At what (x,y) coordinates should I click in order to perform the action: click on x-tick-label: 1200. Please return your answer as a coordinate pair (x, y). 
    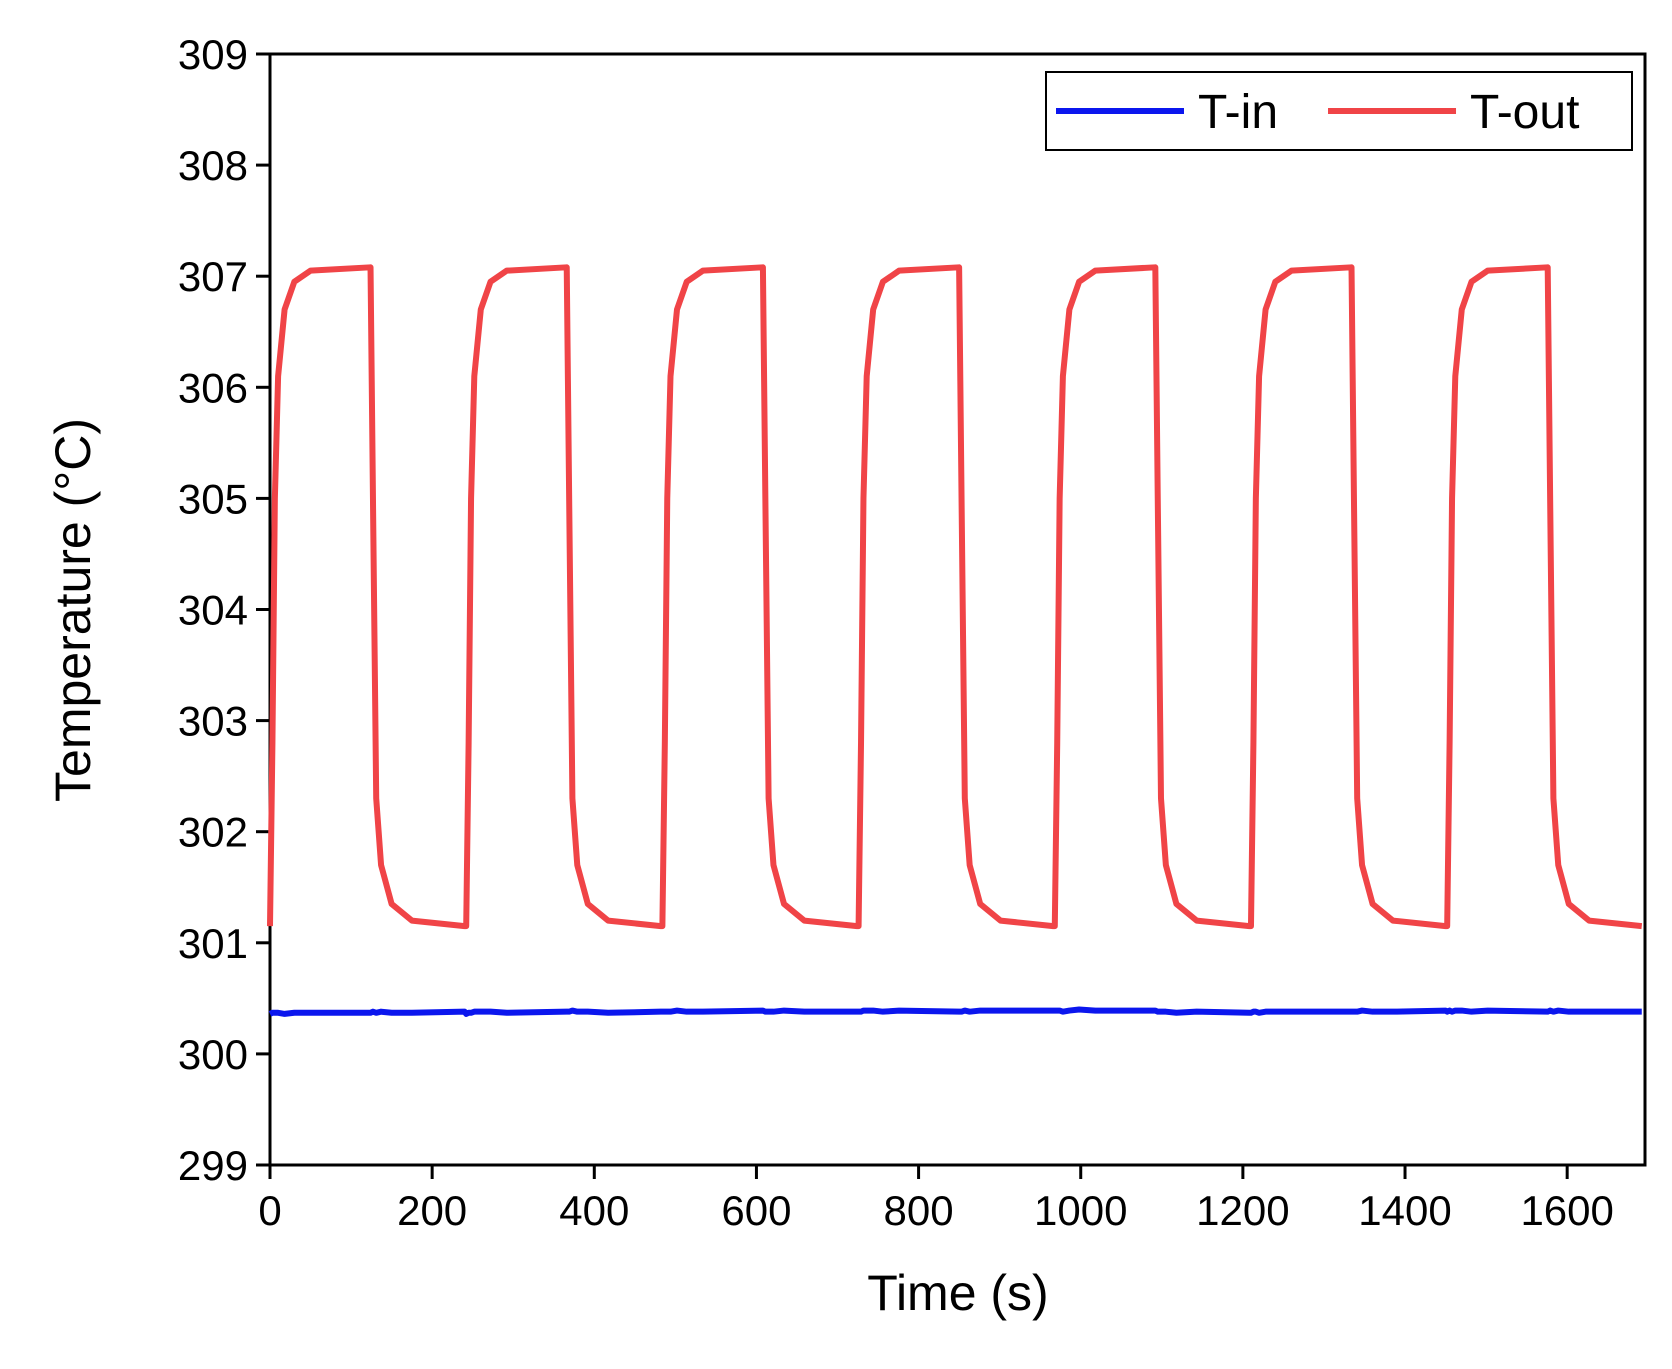
    Looking at the image, I should click on (1242, 1210).